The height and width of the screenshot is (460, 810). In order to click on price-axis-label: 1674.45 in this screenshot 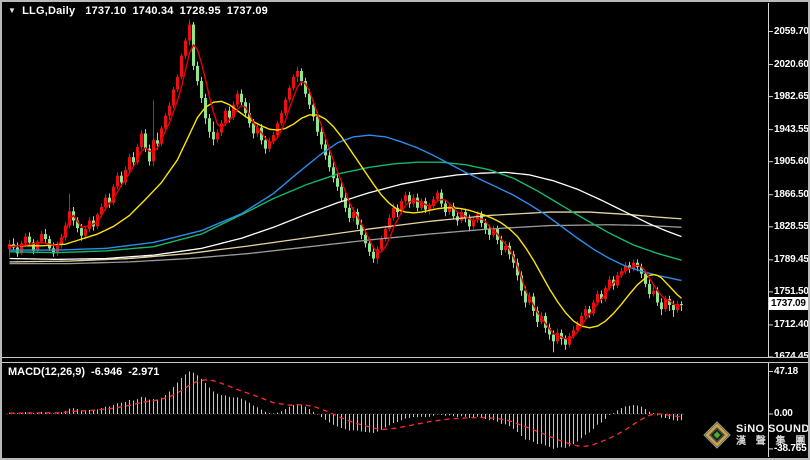, I will do `click(791, 356)`.